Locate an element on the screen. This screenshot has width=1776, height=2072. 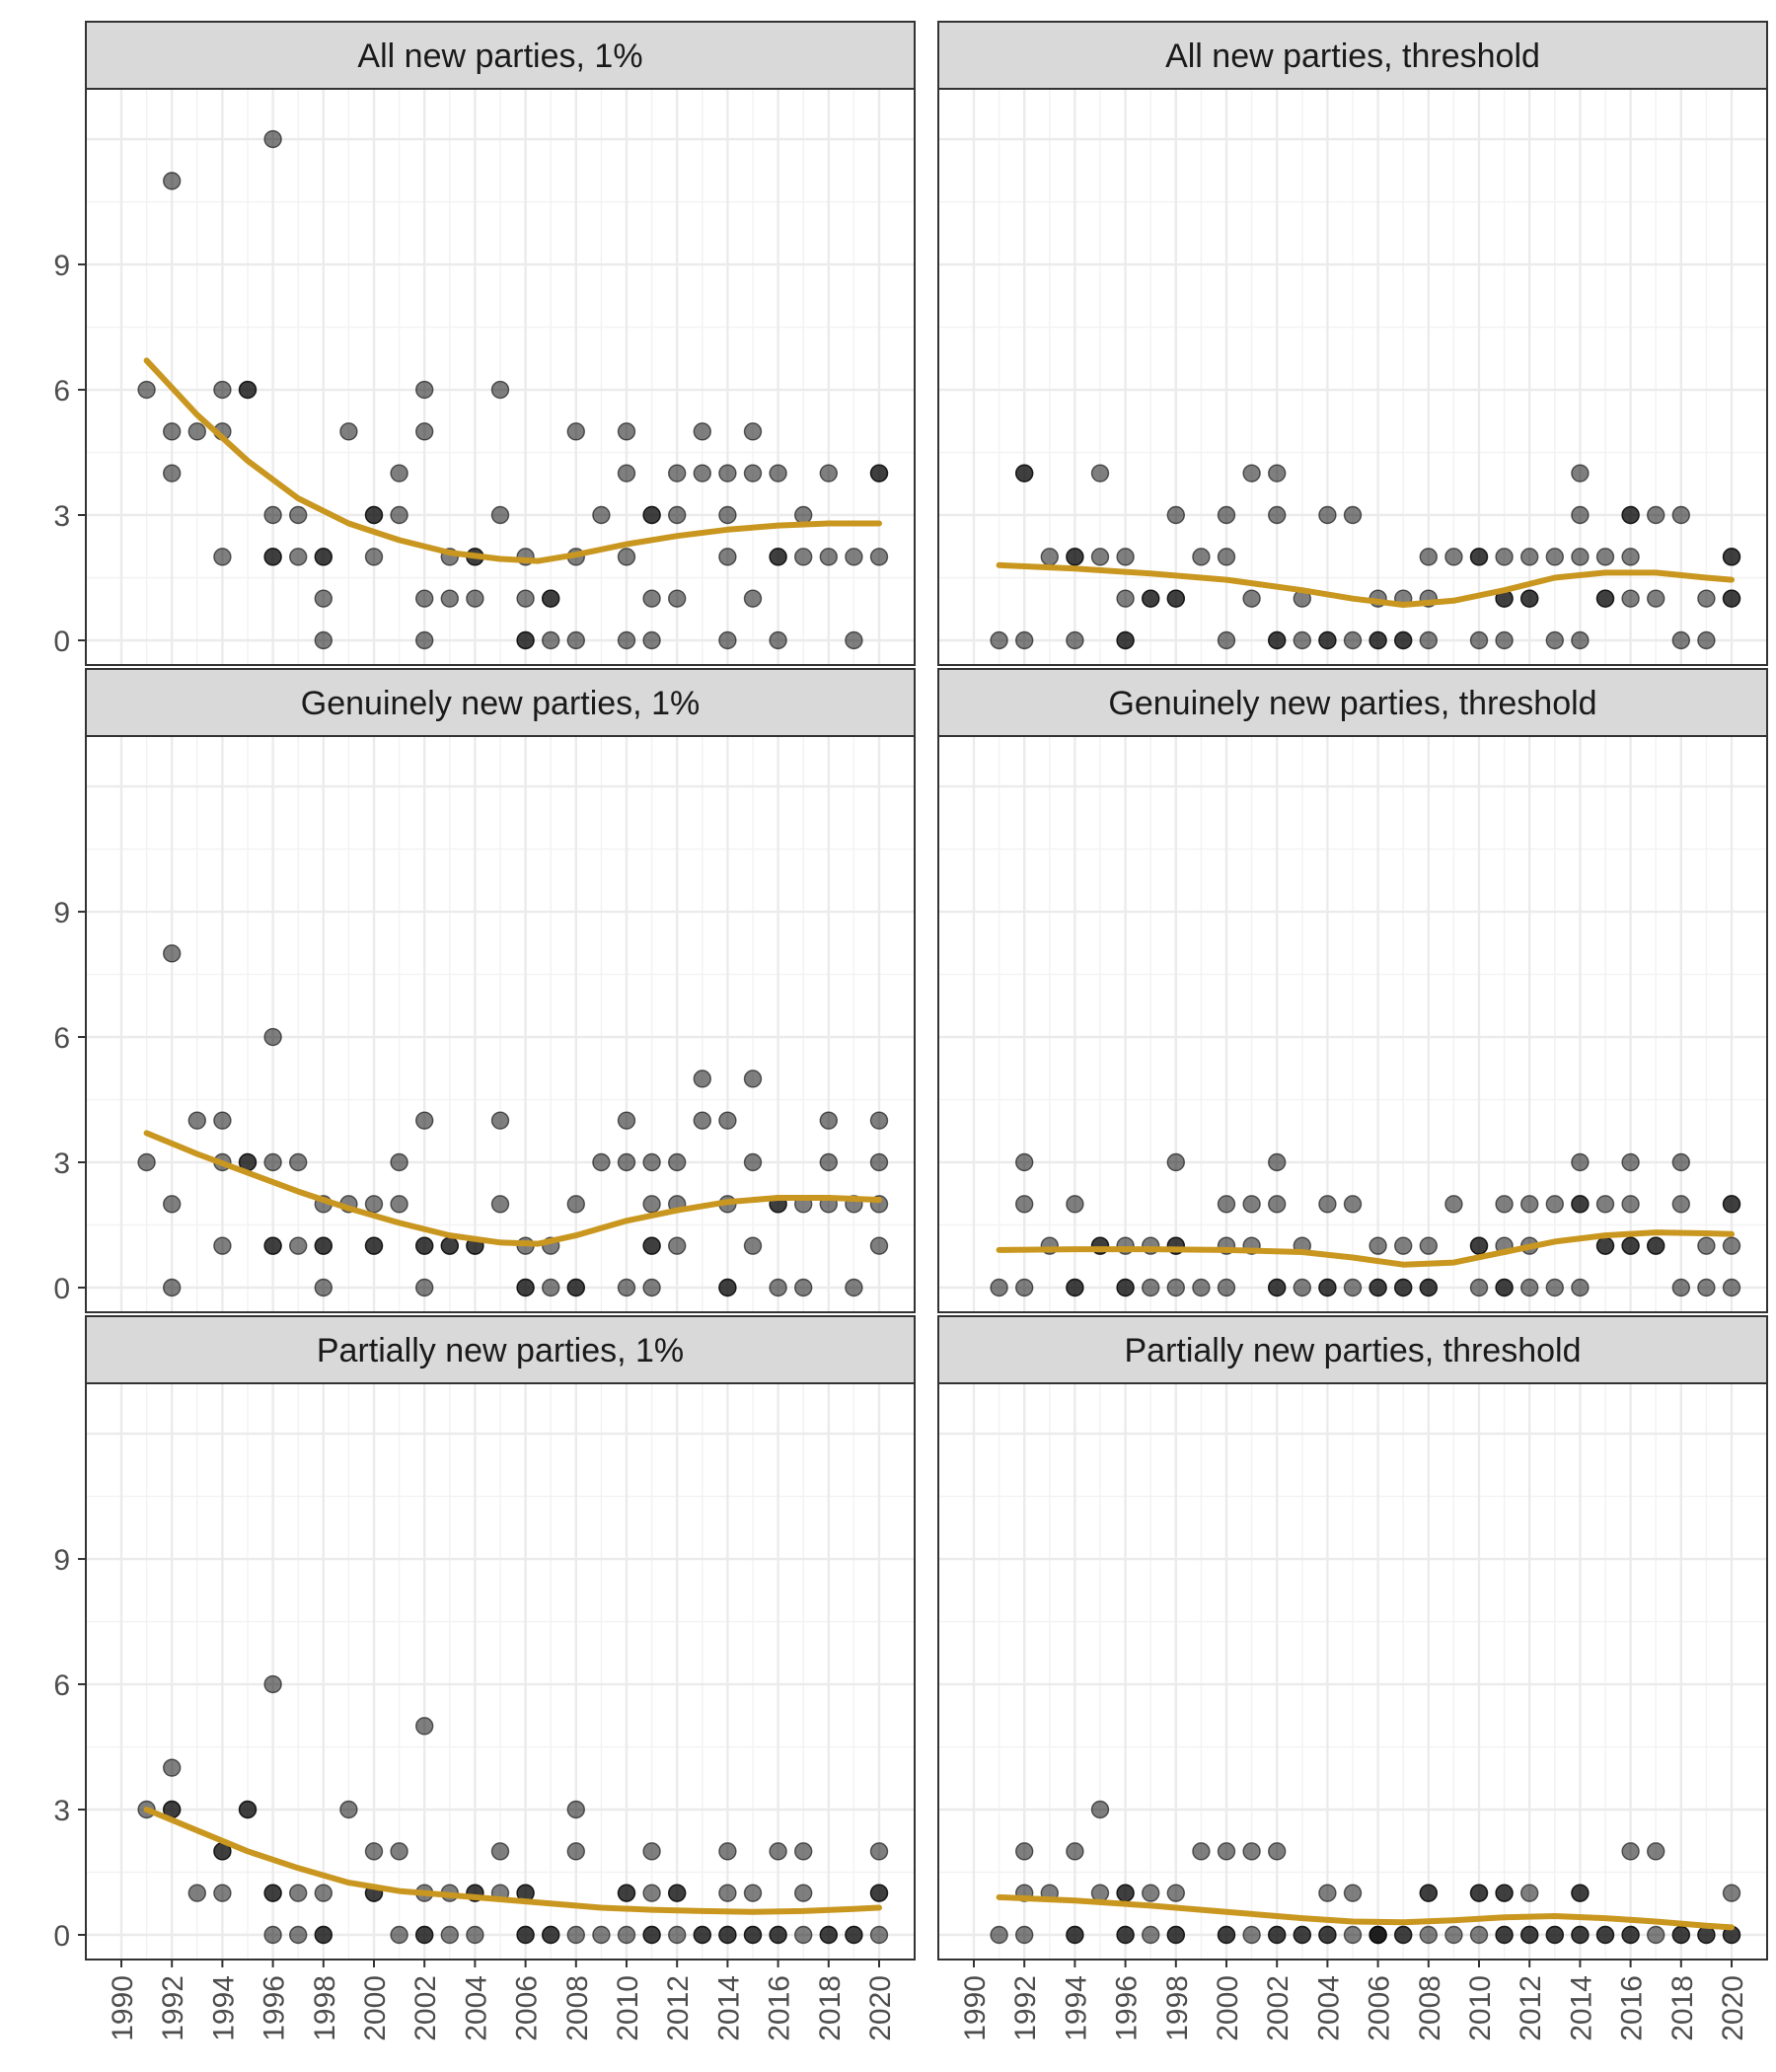
facet-strip is located at coordinates (1352, 56).